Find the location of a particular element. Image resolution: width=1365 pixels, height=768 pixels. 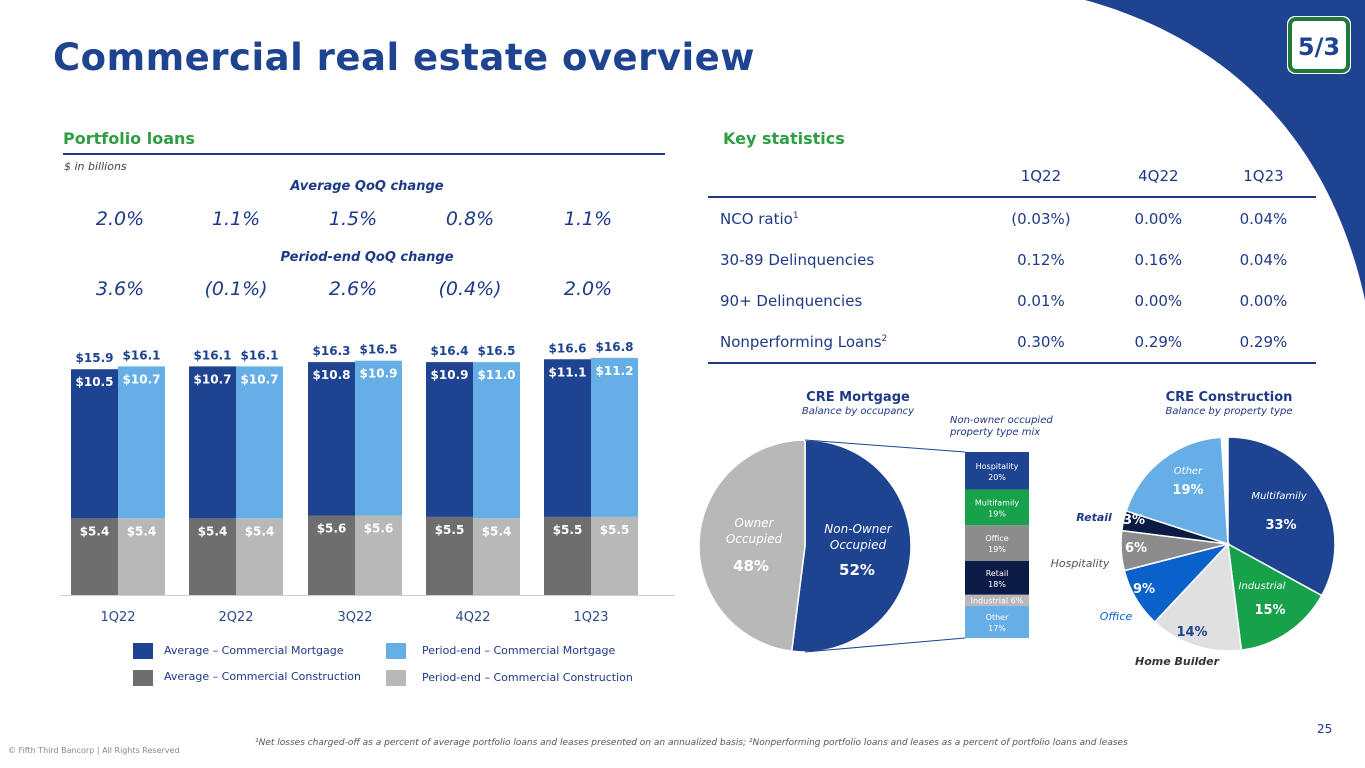

pe-change-value: (0.4%) is located at coordinates (470, 289).